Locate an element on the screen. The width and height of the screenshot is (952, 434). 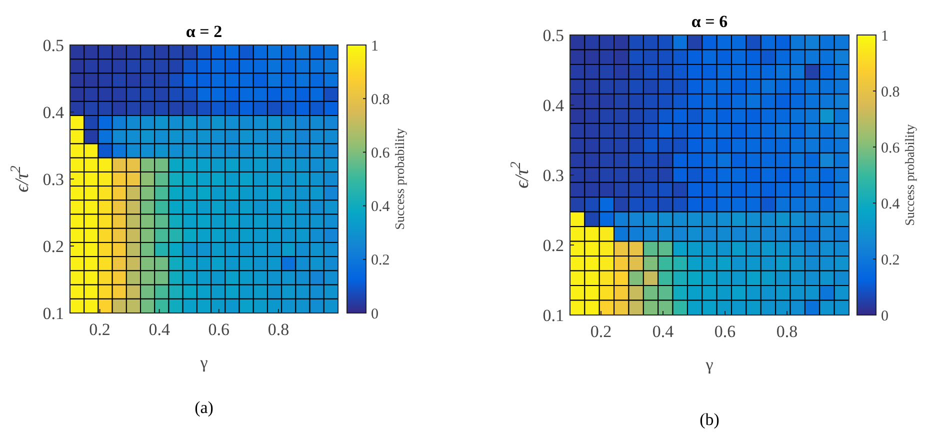
text: (b) is located at coordinates (710, 419).